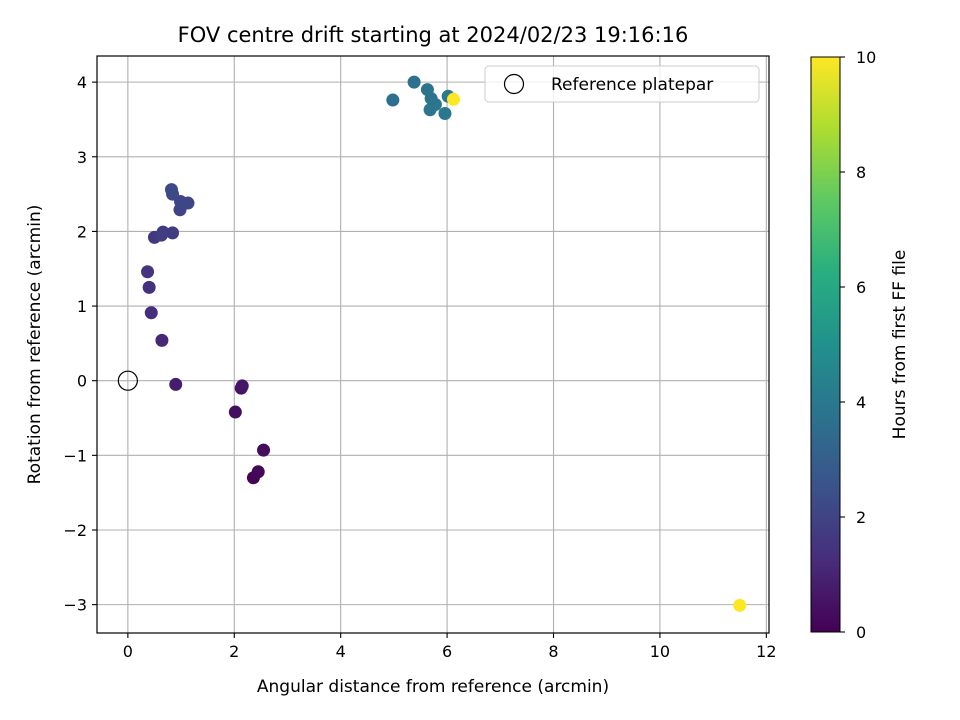  I want to click on y-tick-label: 1, so click(82, 306).